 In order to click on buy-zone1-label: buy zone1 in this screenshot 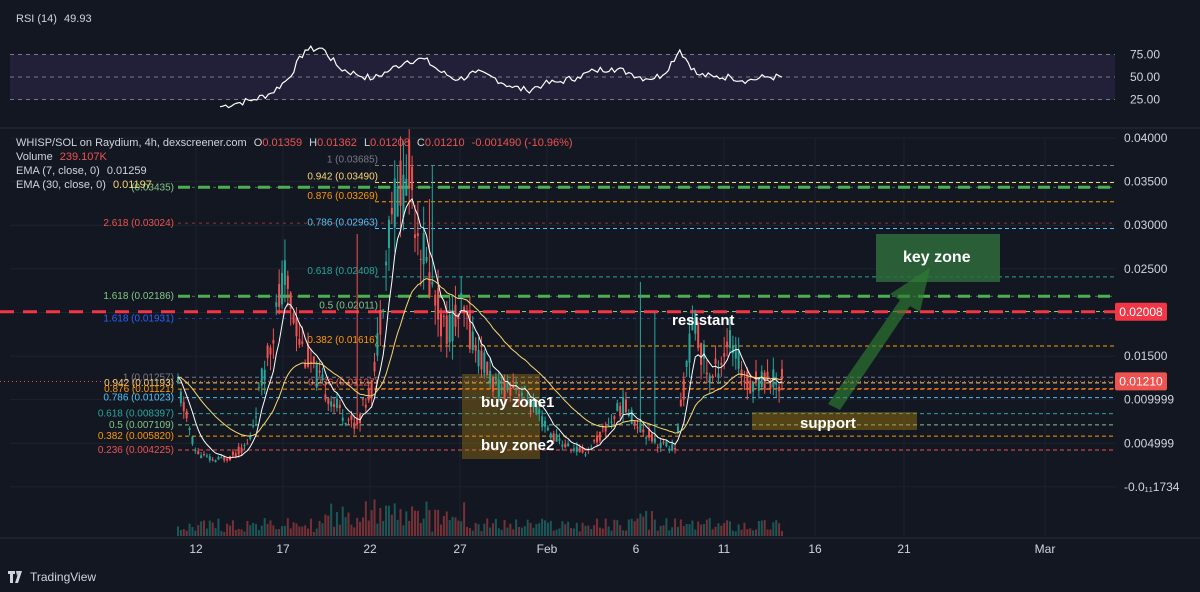, I will do `click(517, 402)`.